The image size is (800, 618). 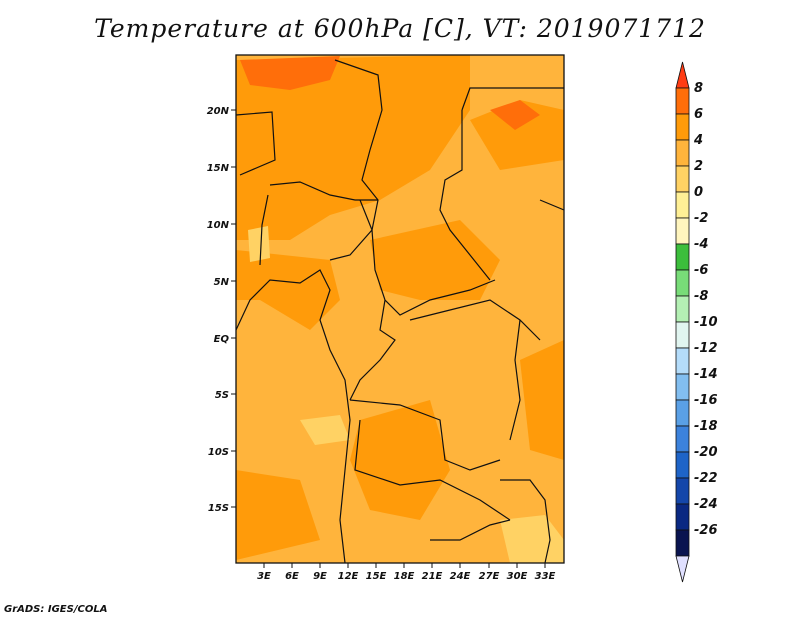 What do you see at coordinates (701, 244) in the screenshot?
I see `colorbar-label: -4` at bounding box center [701, 244].